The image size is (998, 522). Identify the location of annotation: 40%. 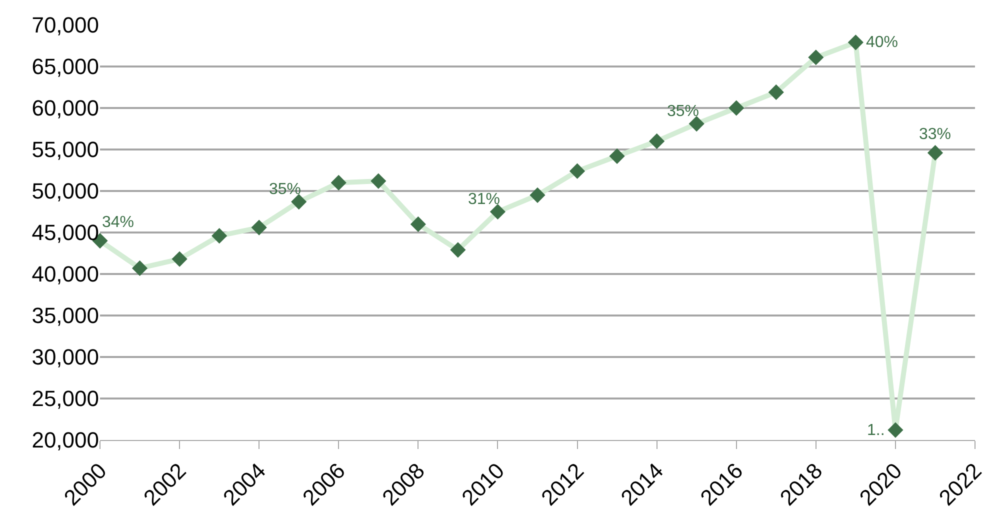
(882, 42).